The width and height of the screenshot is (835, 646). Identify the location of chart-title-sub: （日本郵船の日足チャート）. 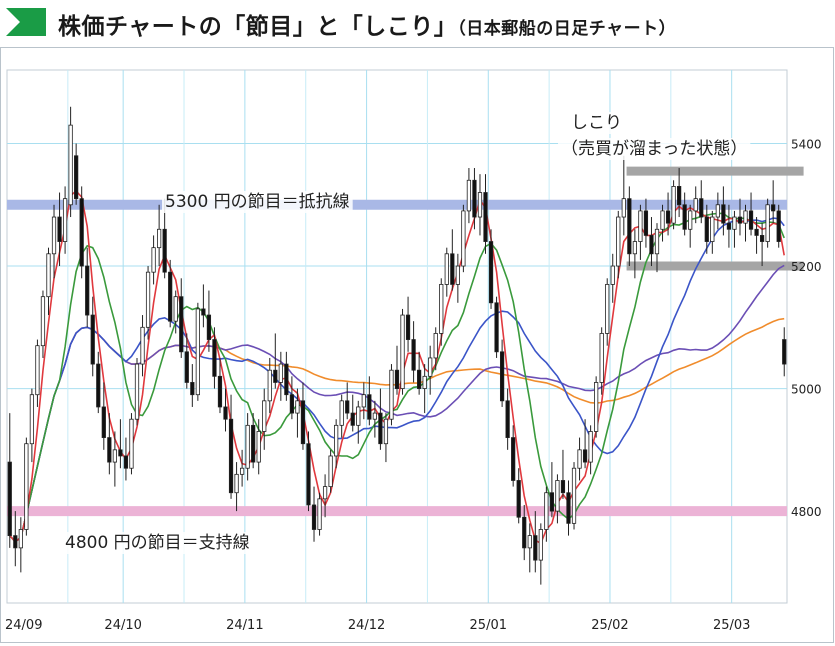
(567, 29).